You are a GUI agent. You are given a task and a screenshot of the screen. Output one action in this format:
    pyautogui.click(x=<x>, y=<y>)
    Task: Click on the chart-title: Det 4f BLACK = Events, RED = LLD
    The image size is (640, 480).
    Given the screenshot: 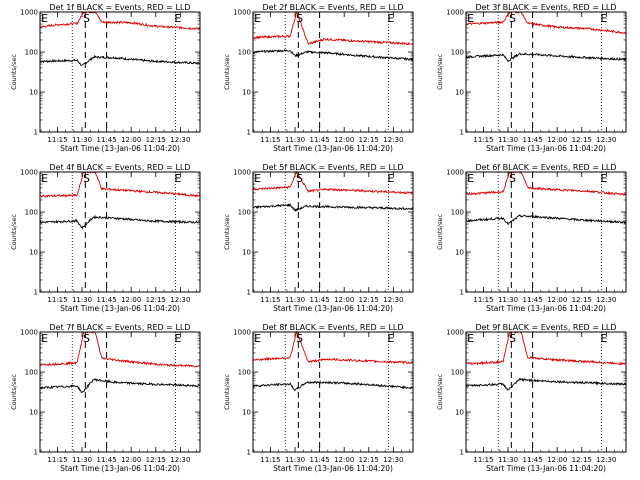 What is the action you would take?
    pyautogui.click(x=119, y=167)
    